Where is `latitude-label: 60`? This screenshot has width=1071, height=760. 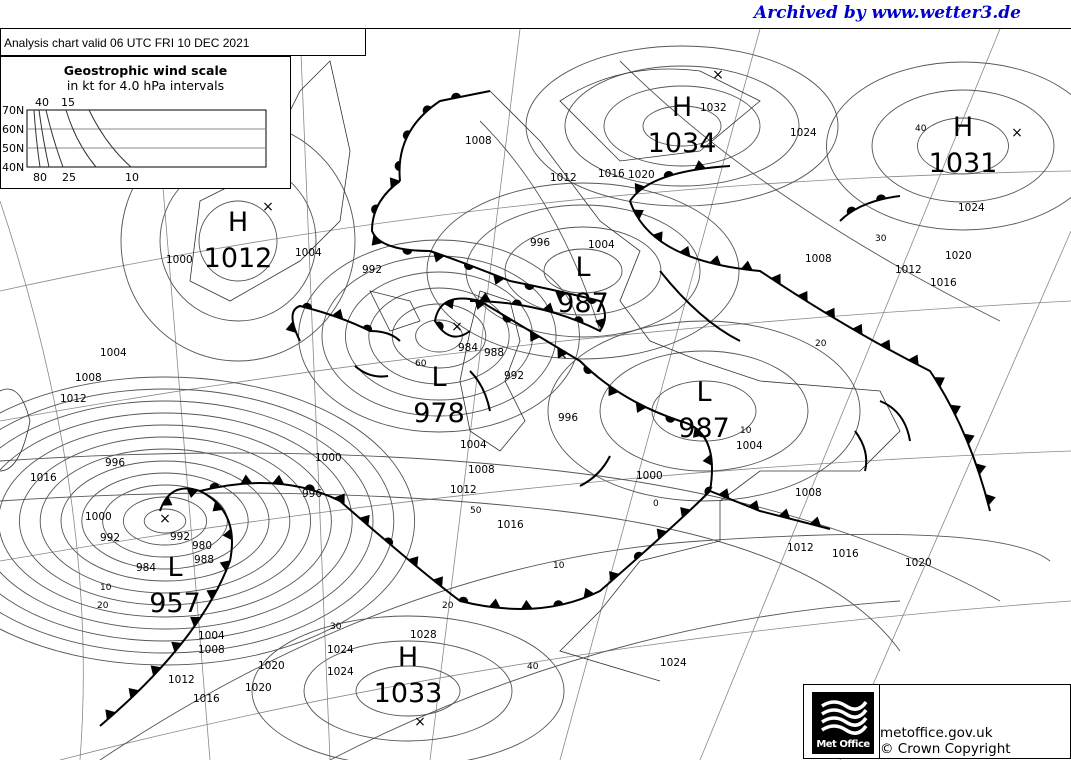 latitude-label: 60 is located at coordinates (421, 364).